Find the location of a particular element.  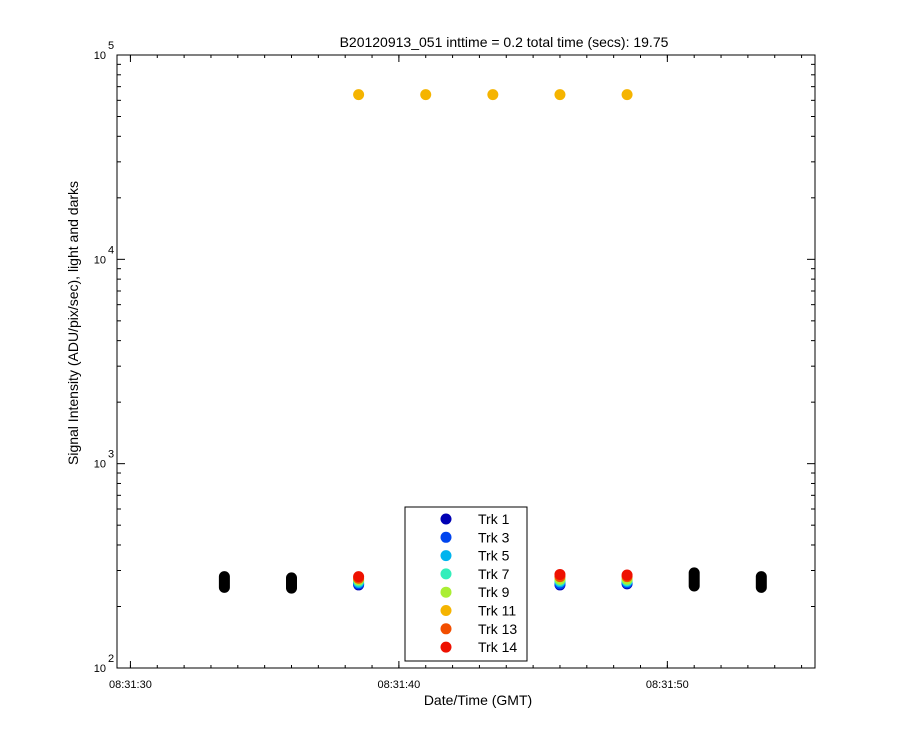

y-tick-exponent: 5 is located at coordinates (111, 46).